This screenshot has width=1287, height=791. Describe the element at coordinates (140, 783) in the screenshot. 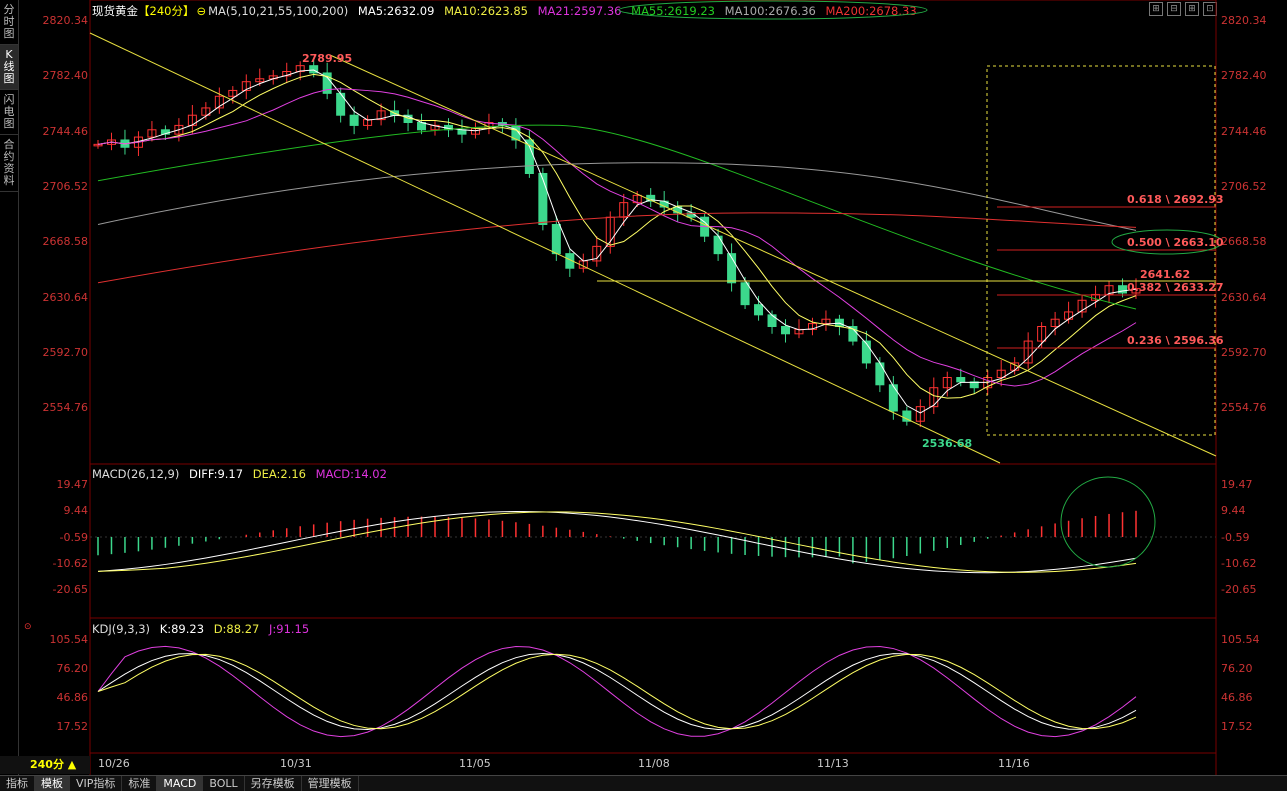

I see `bottom-tab: 标准` at that location.